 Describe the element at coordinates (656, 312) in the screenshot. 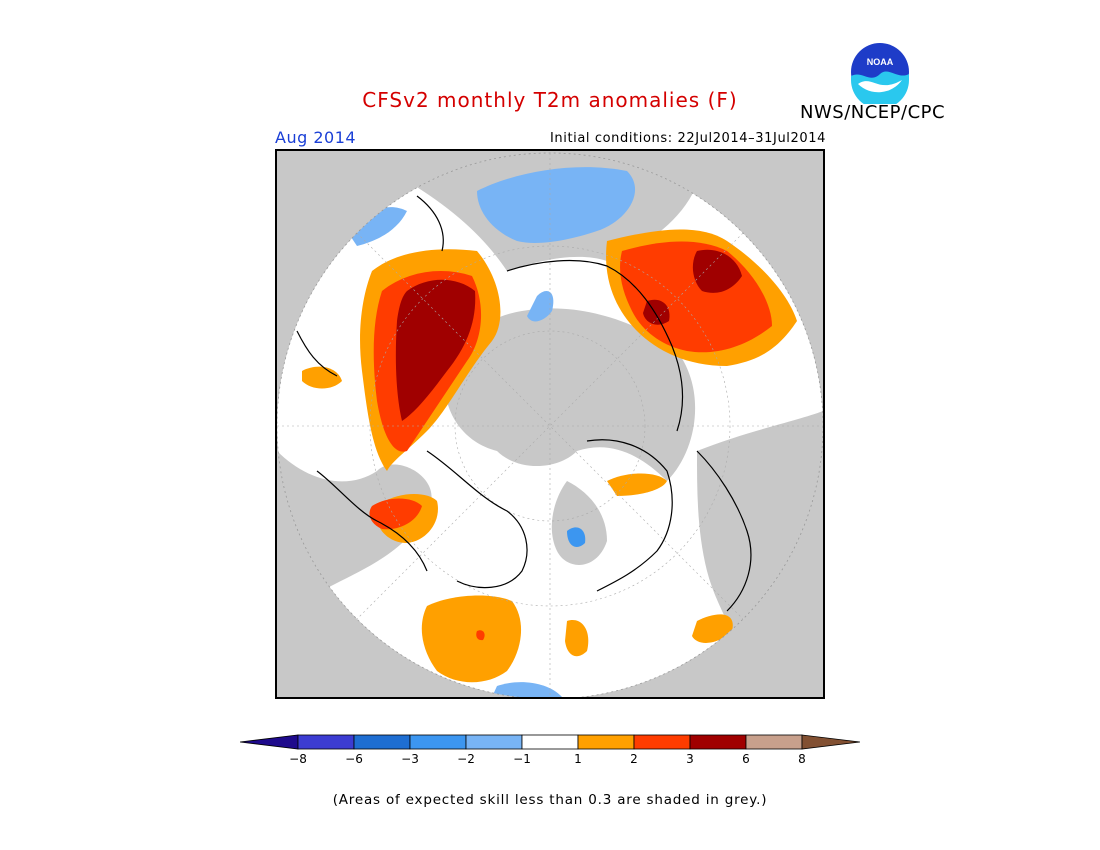

I see `anomaly-darkred-europe2` at that location.